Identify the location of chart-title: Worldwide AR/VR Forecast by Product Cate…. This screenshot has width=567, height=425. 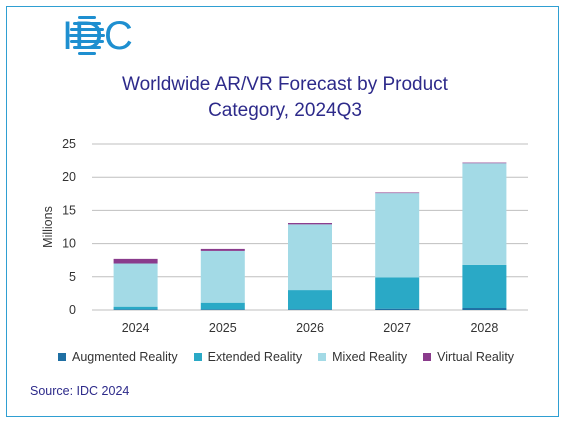
(285, 98).